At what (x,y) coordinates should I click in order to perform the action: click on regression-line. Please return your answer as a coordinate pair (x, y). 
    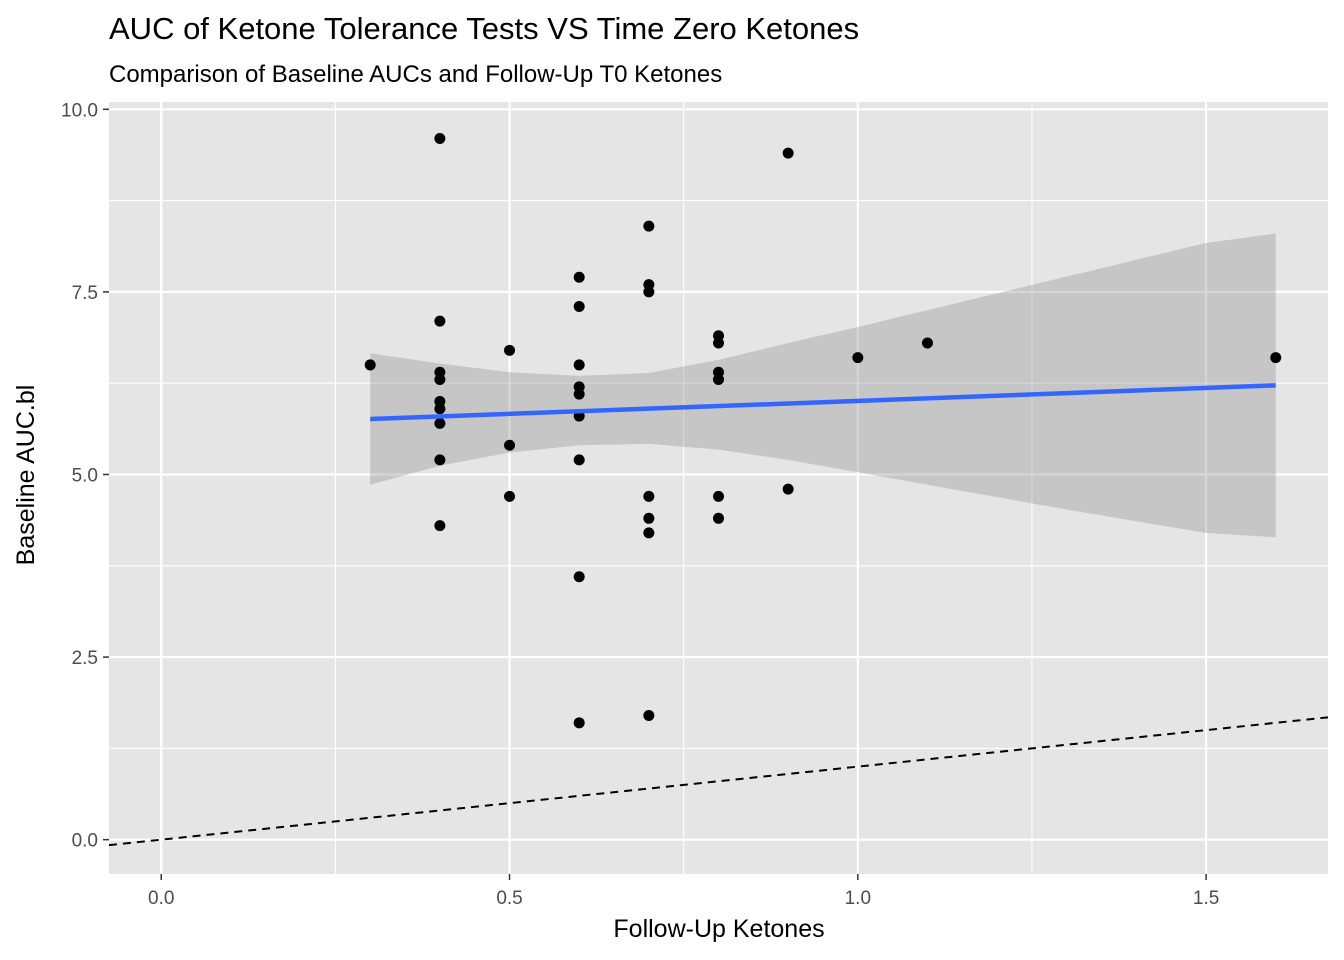
    Looking at the image, I should click on (823, 402).